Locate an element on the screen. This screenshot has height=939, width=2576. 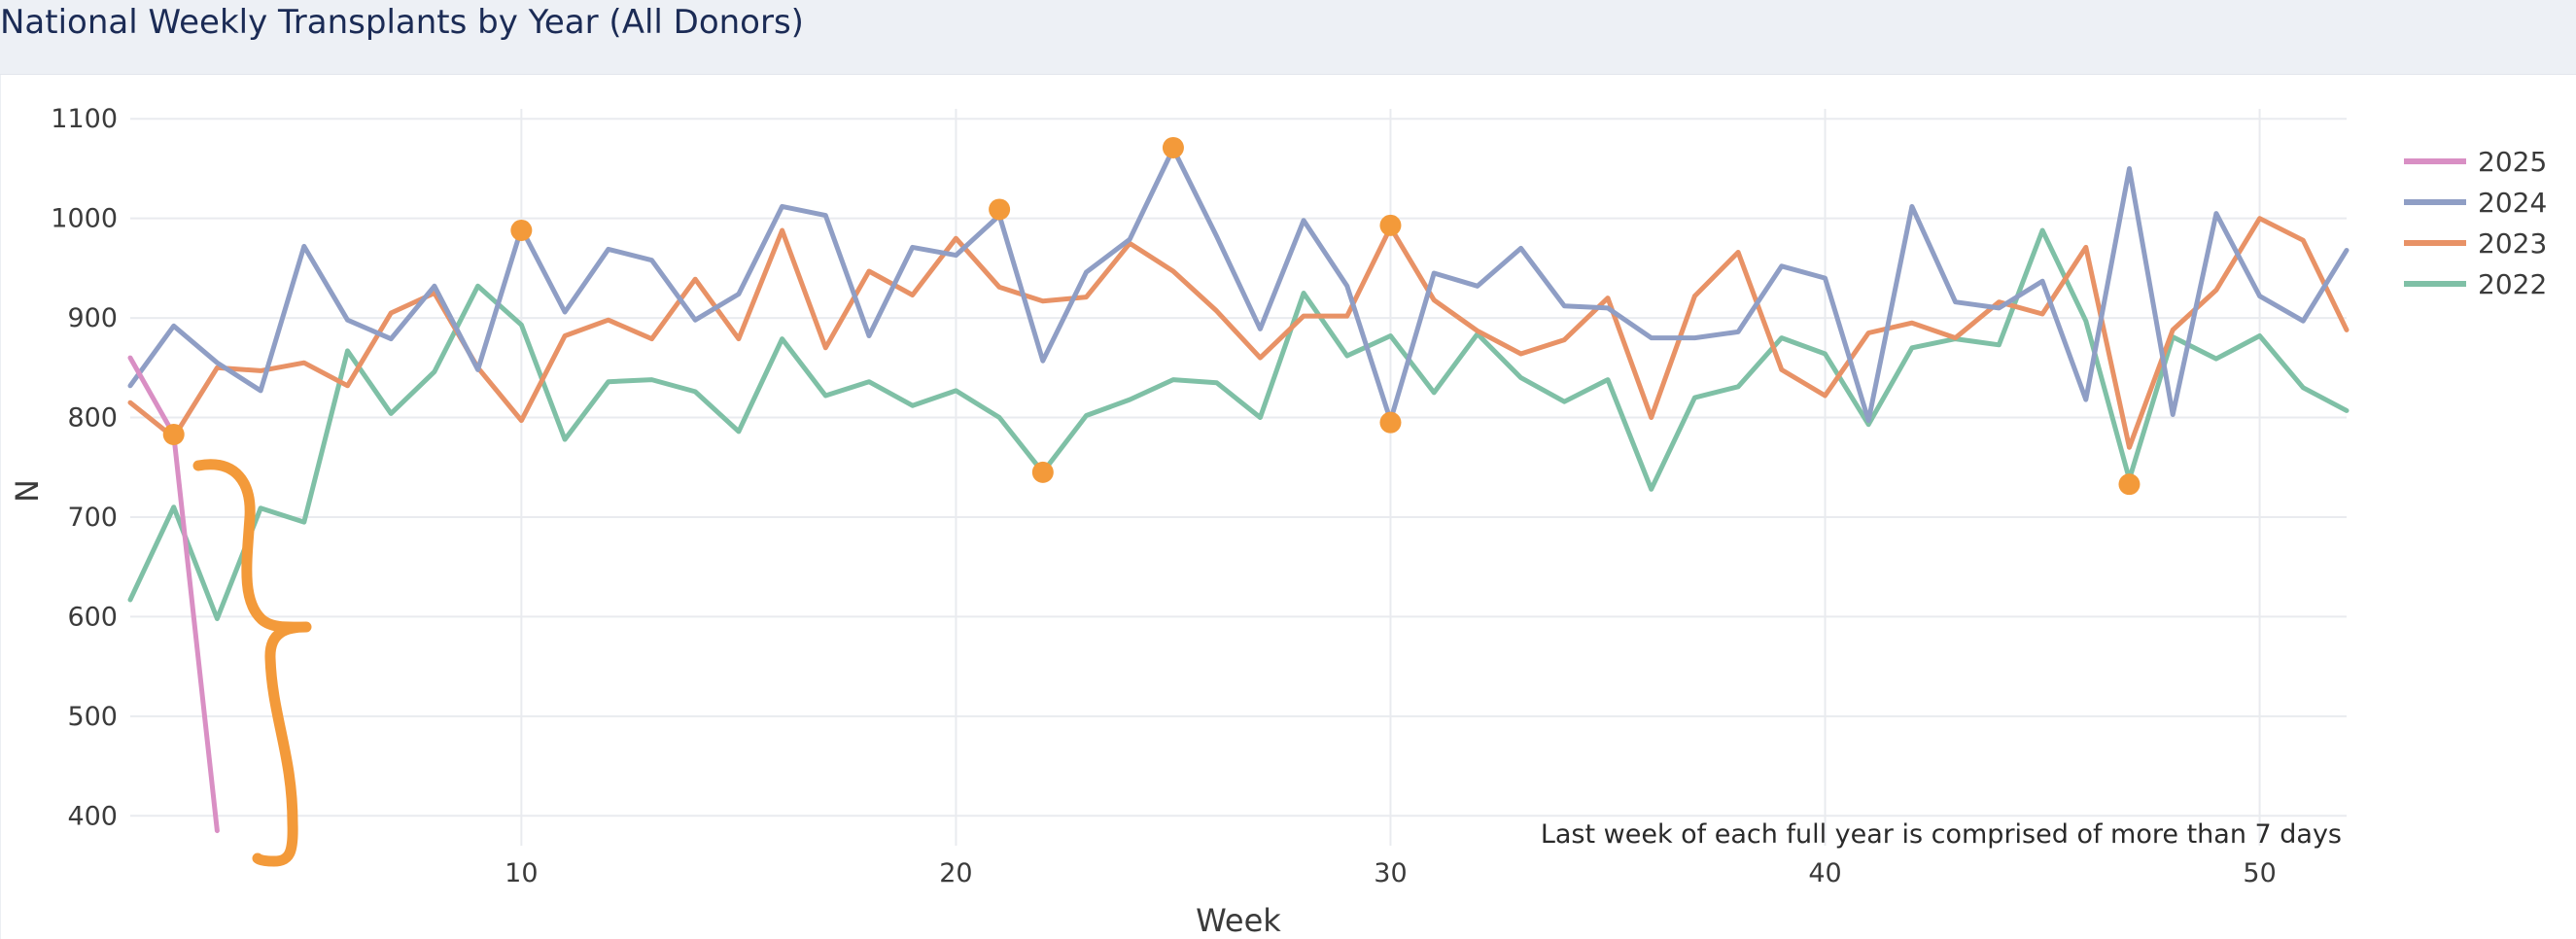
y-tick-labels: 400 500 600 700 800 900 1000 1100 is located at coordinates (84, 467).